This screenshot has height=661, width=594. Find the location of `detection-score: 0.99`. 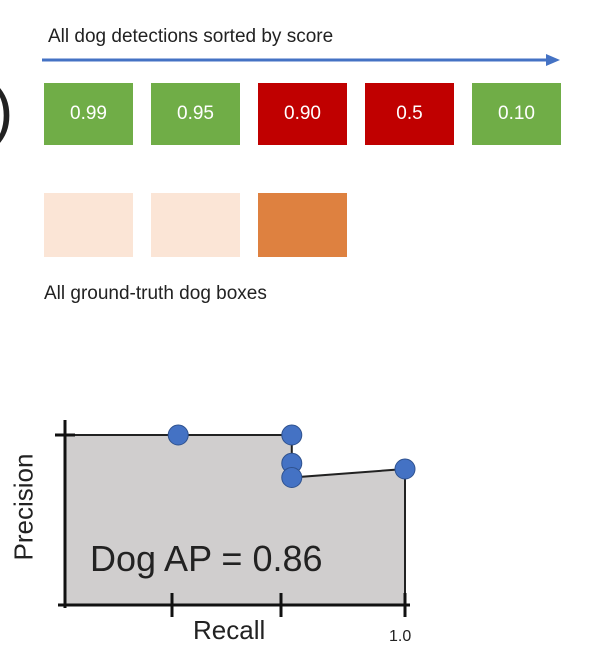

detection-score: 0.99 is located at coordinates (88, 113).